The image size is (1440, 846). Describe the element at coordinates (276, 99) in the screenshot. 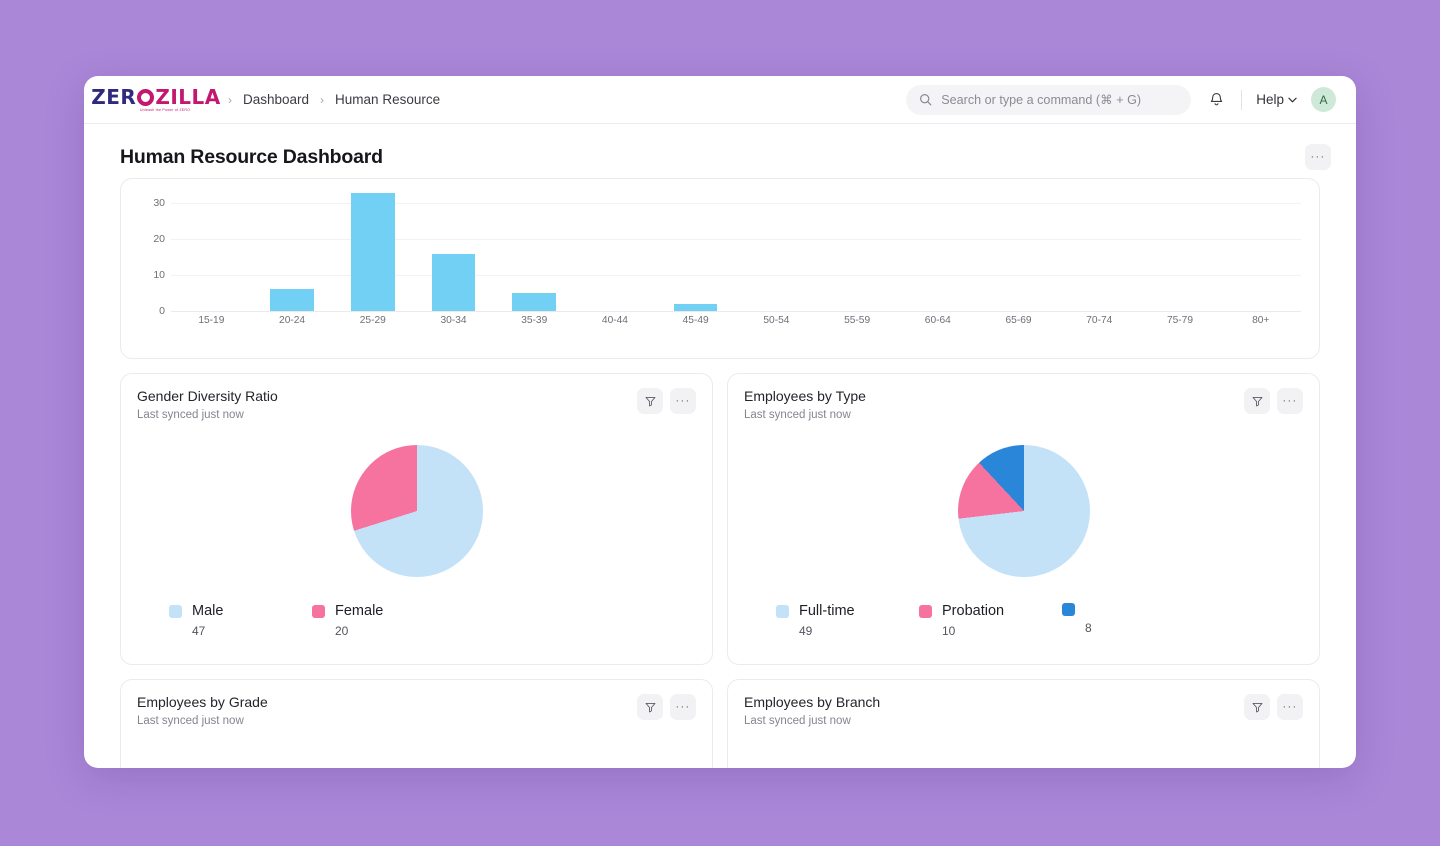

I see `breadcrumb-item-dashboard: Dashboard` at that location.